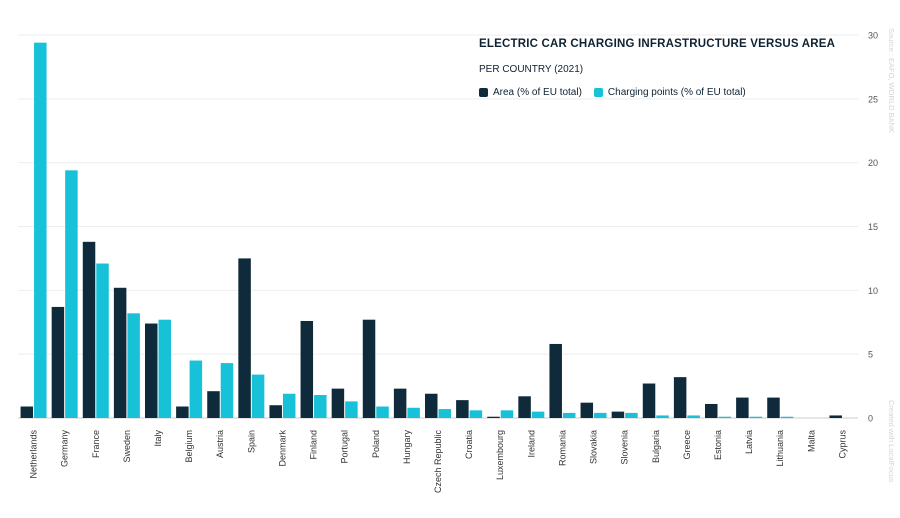  What do you see at coordinates (649, 400) in the screenshot?
I see `bar-area-bulgaria` at bounding box center [649, 400].